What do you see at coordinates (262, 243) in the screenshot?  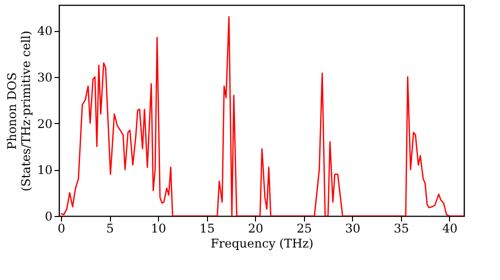 I see `x-axis-title: Frequency (THz)` at bounding box center [262, 243].